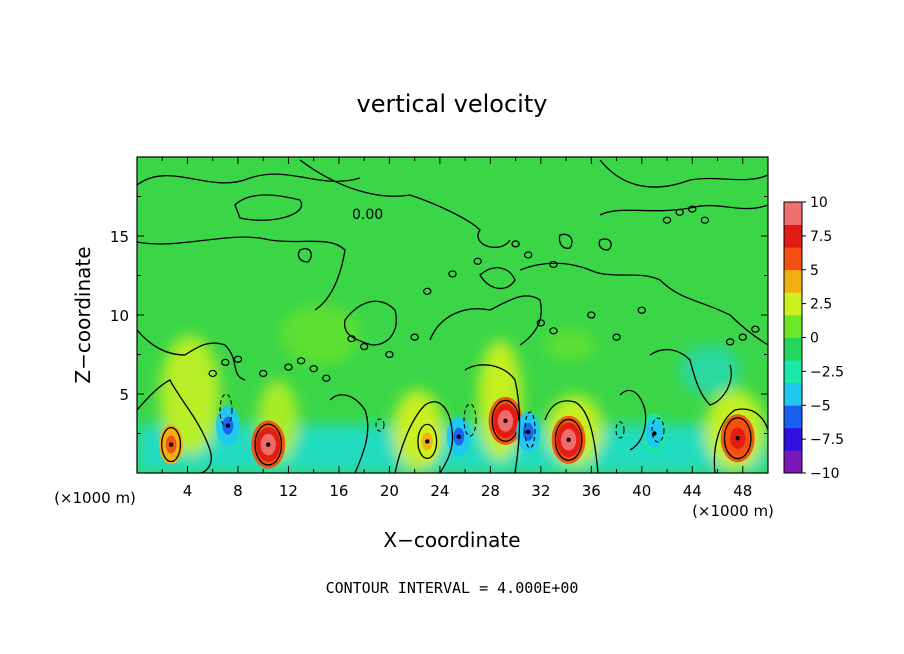 The image size is (904, 654). I want to click on negative-contour-lines, so click(442, 421).